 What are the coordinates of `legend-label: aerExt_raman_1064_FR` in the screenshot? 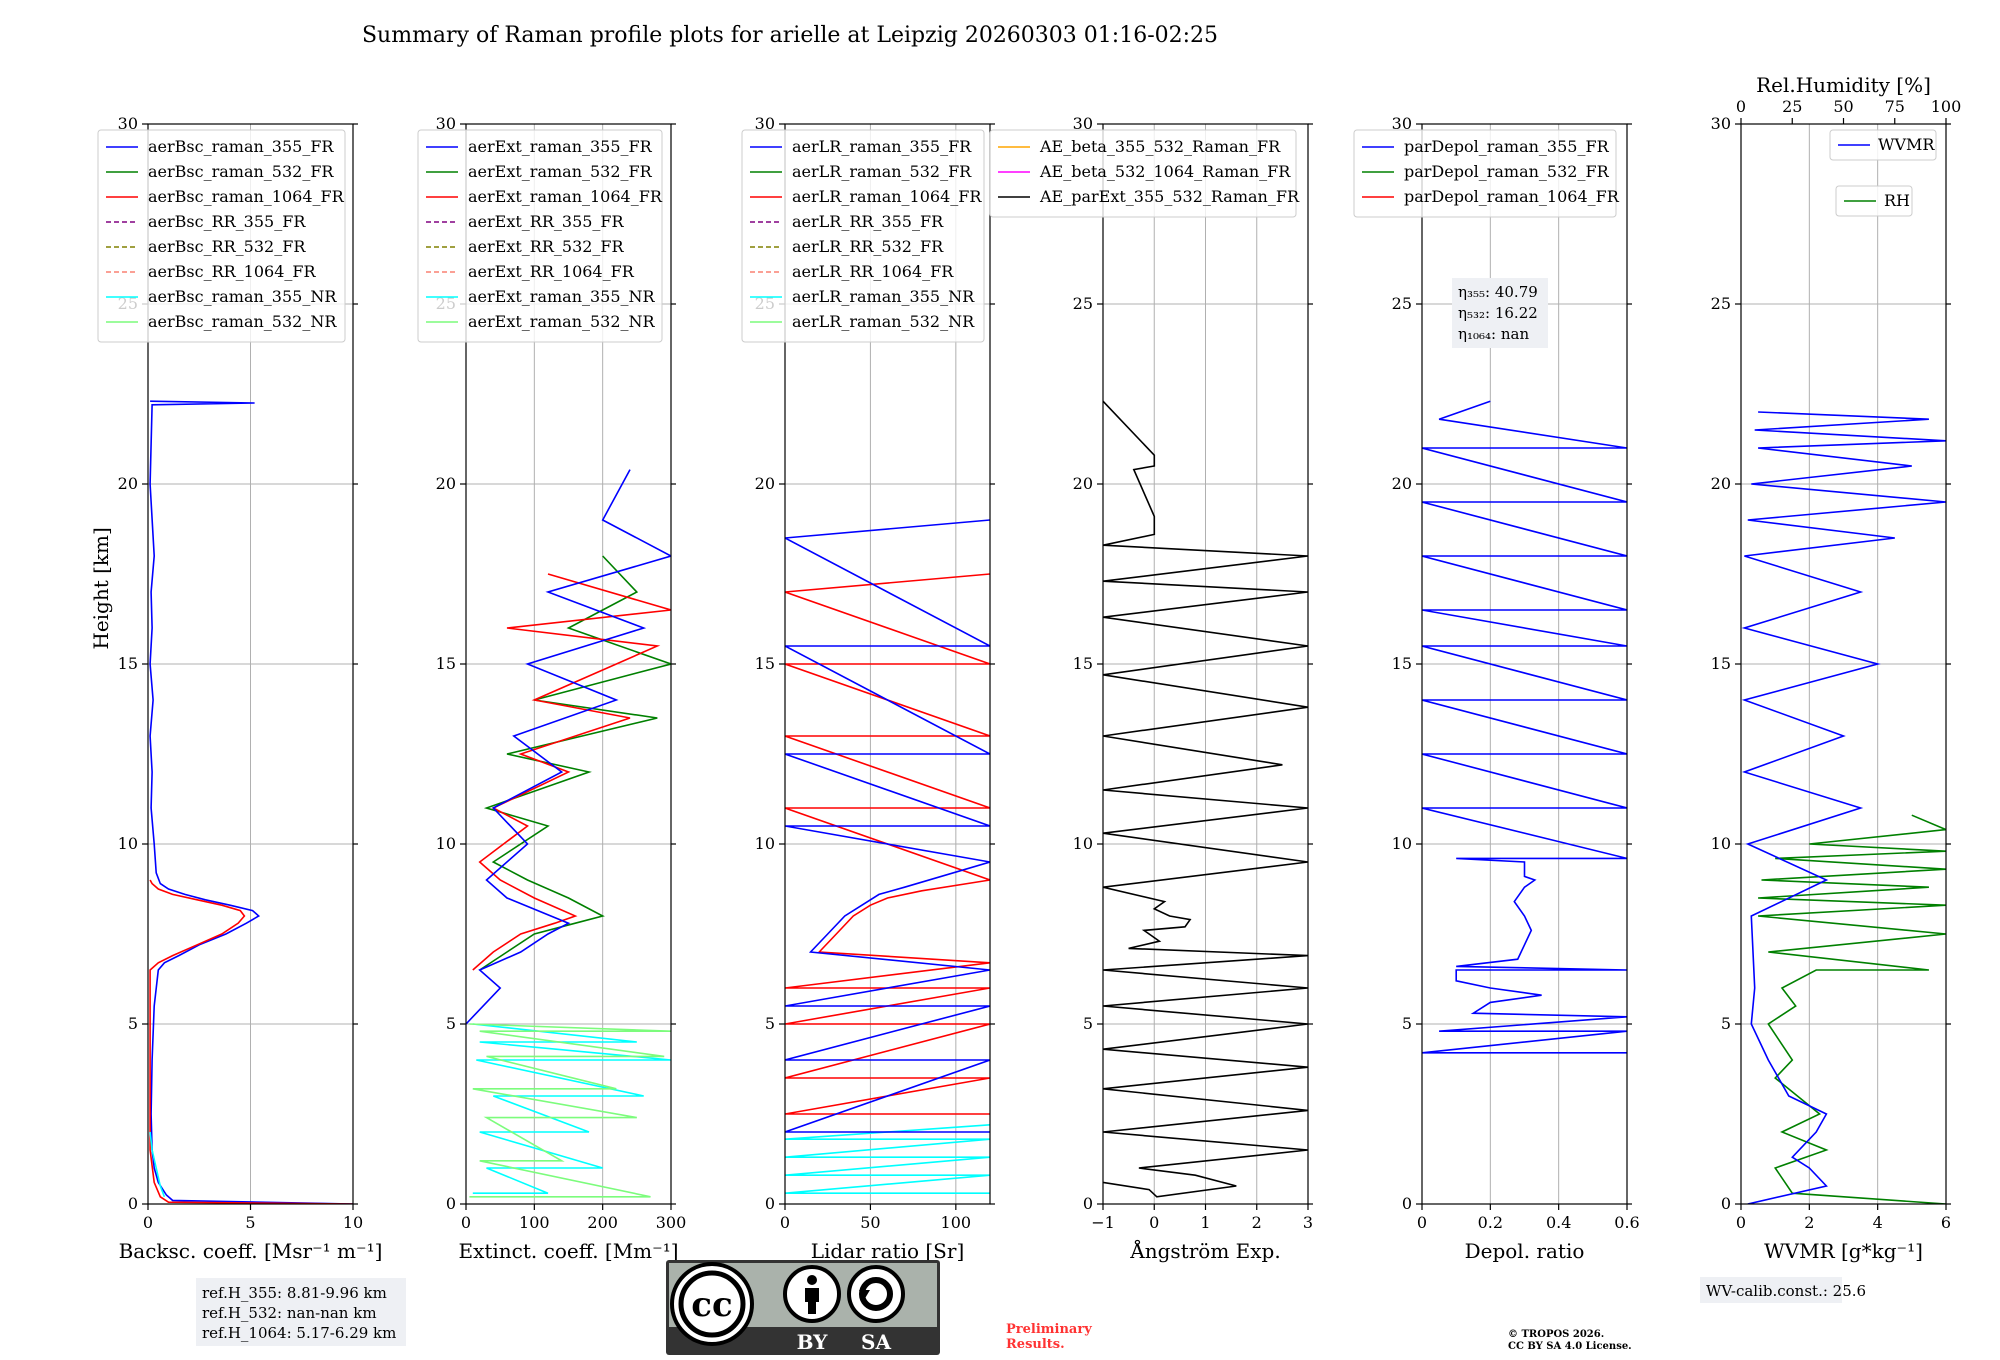 It's located at (565, 196).